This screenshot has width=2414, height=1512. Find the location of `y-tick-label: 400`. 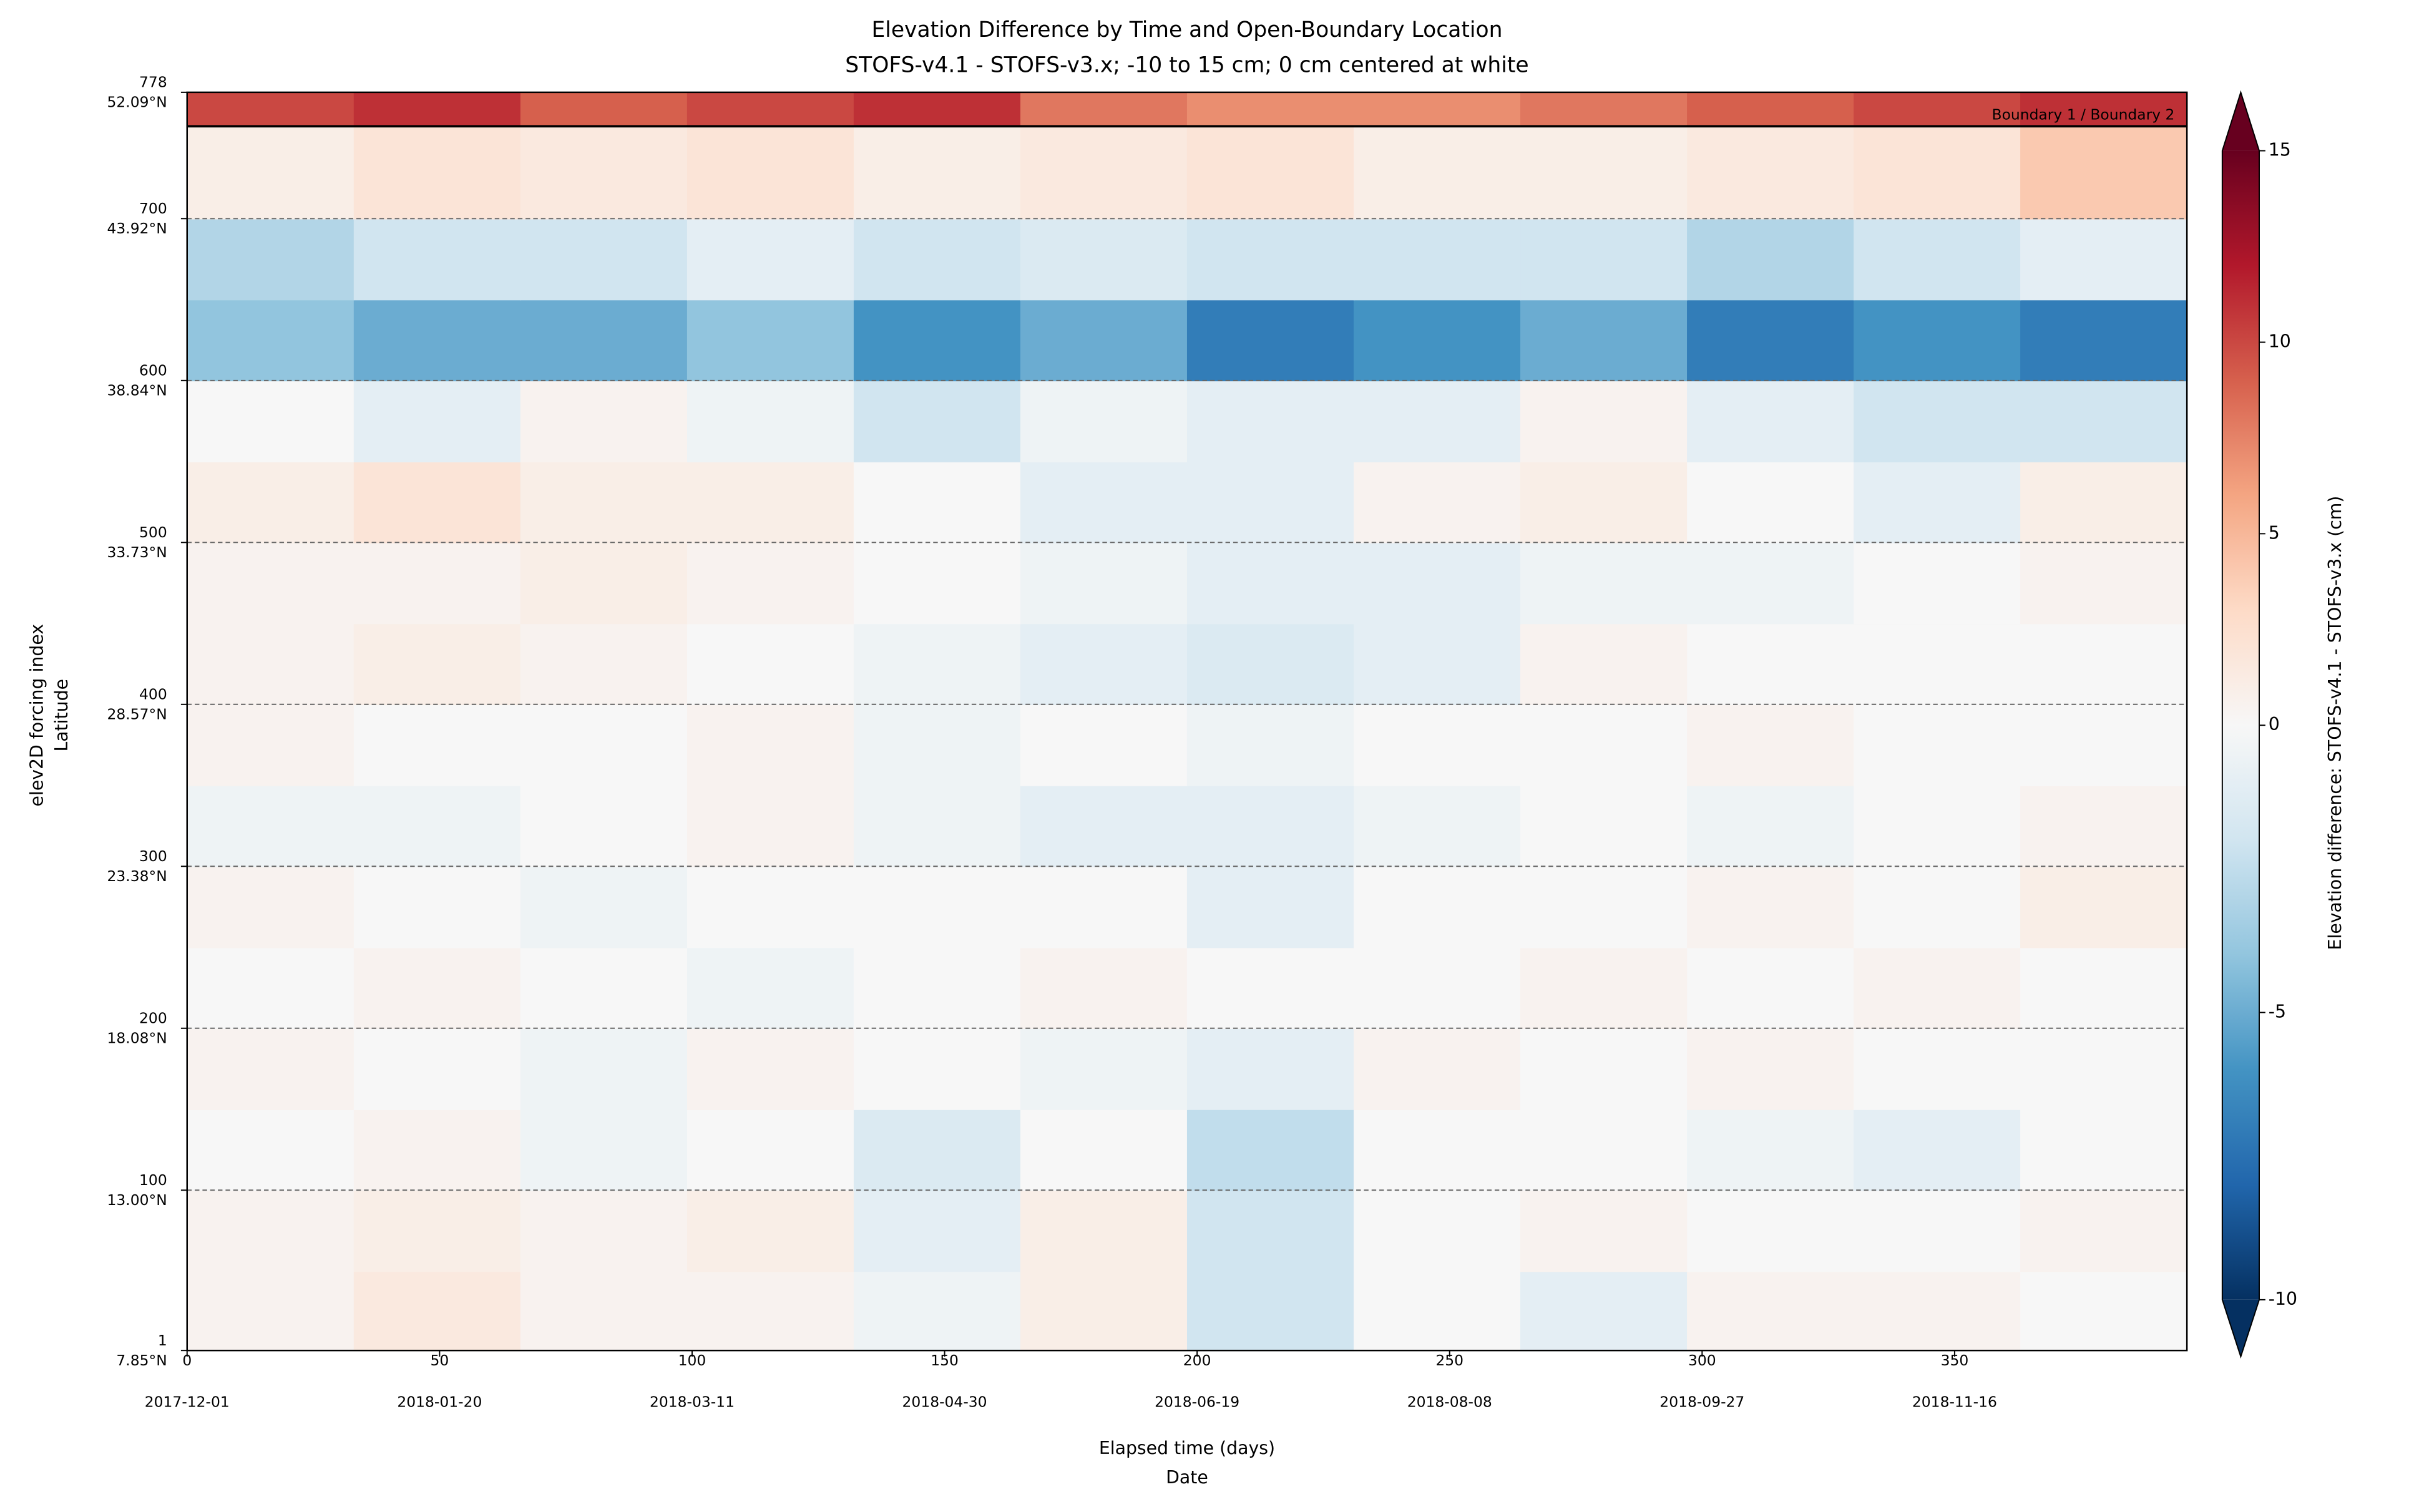

y-tick-label: 400 is located at coordinates (153, 694).